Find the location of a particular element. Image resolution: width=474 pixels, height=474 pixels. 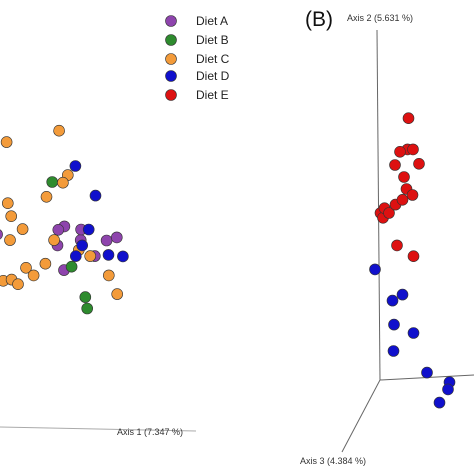

legend-marker-diet-d is located at coordinates (171, 76).